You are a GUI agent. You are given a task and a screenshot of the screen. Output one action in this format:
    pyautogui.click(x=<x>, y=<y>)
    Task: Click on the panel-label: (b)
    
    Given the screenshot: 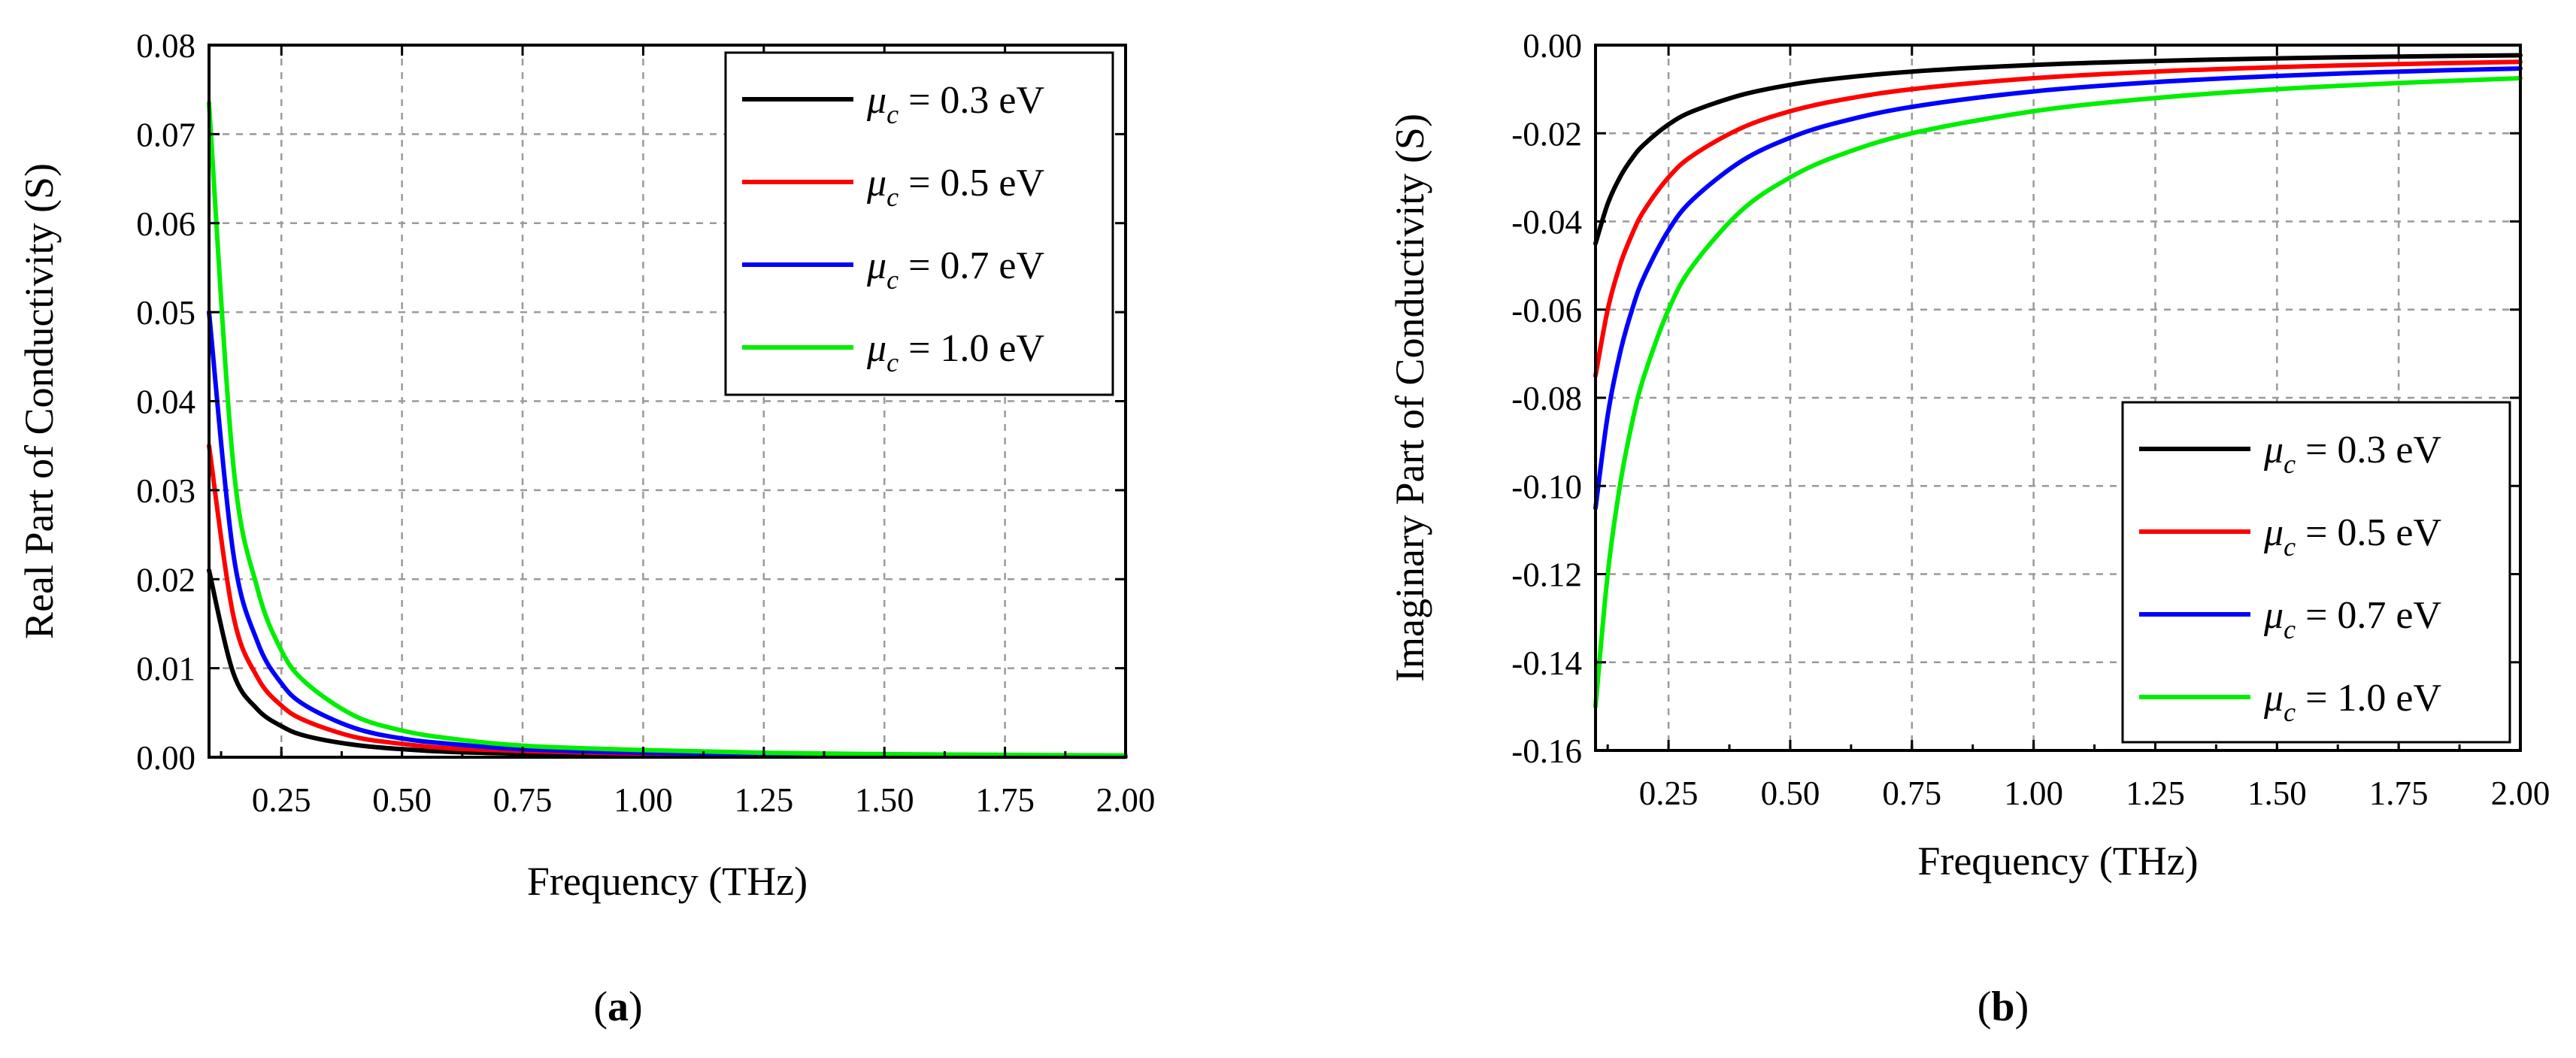 What is the action you would take?
    pyautogui.click(x=2003, y=1007)
    